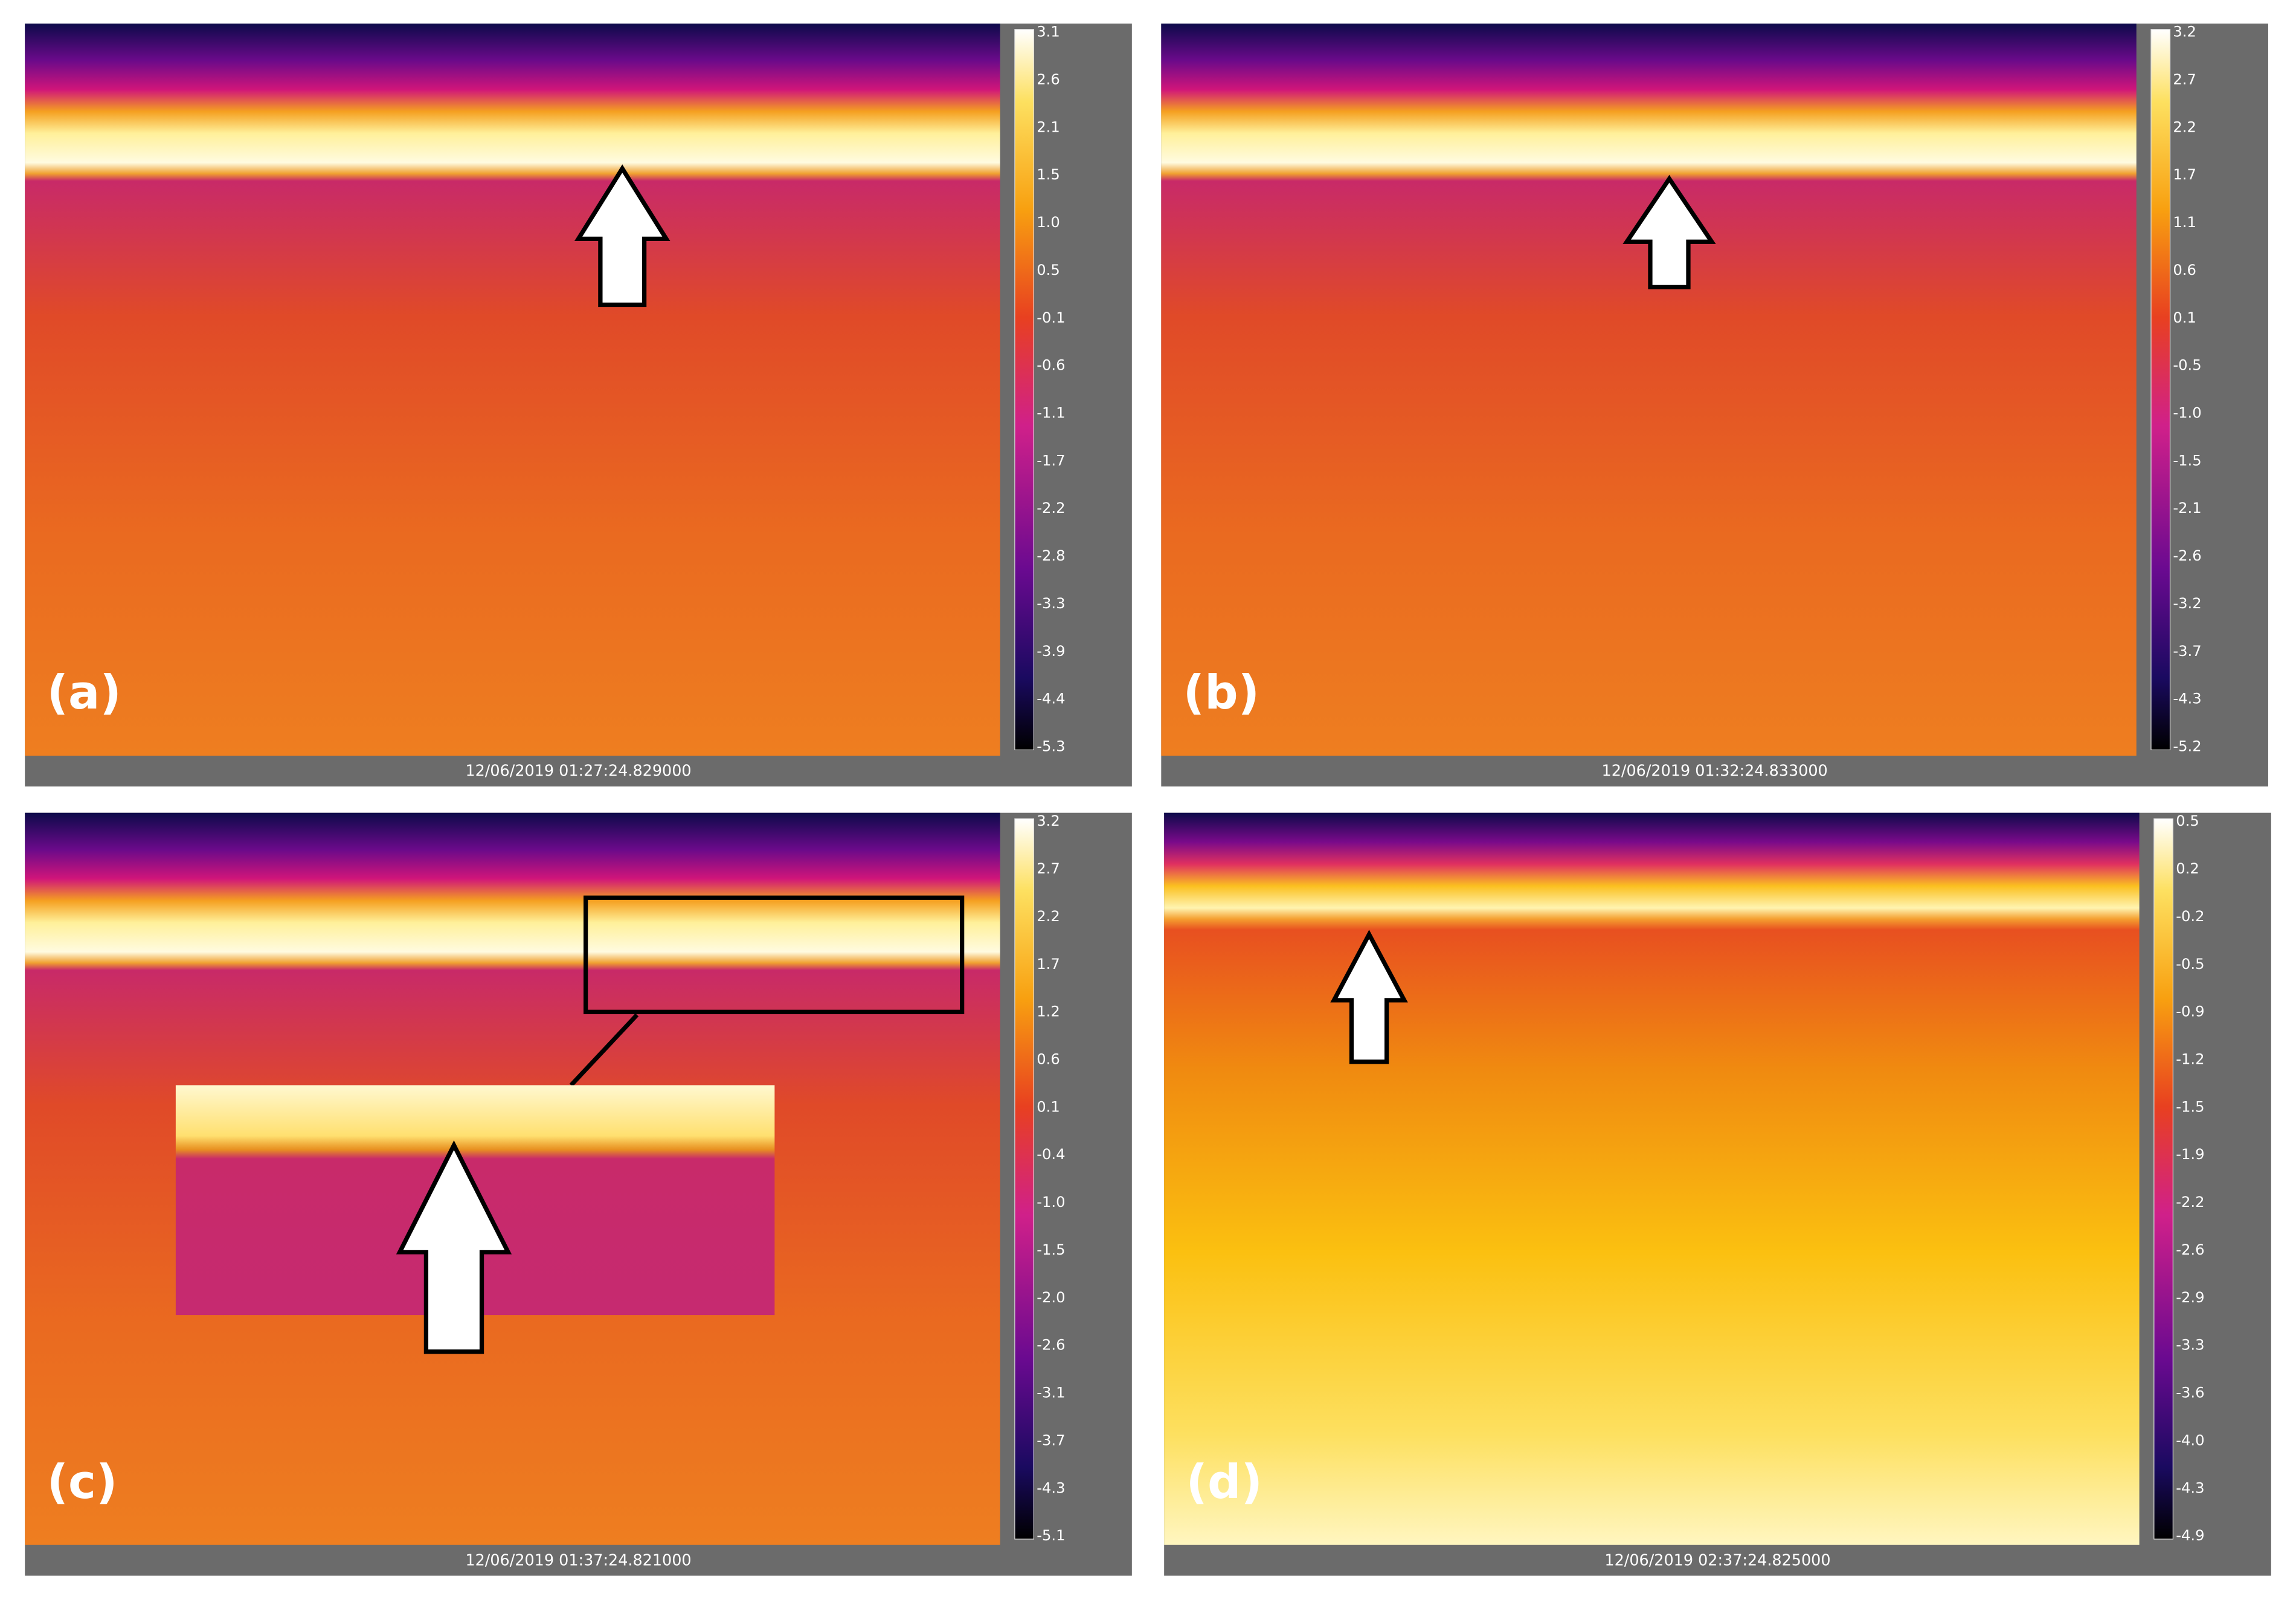  I want to click on scale-tick-label: 1.2, so click(1048, 1011).